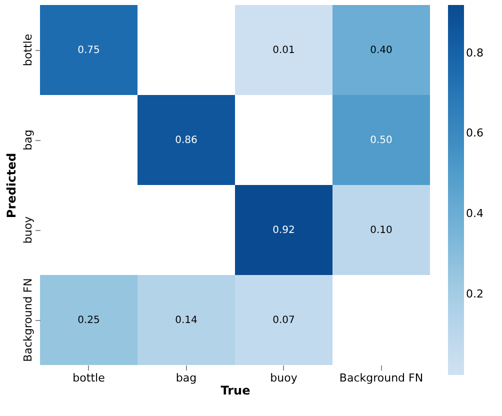  I want to click on data-label: 0.07, so click(283, 320).